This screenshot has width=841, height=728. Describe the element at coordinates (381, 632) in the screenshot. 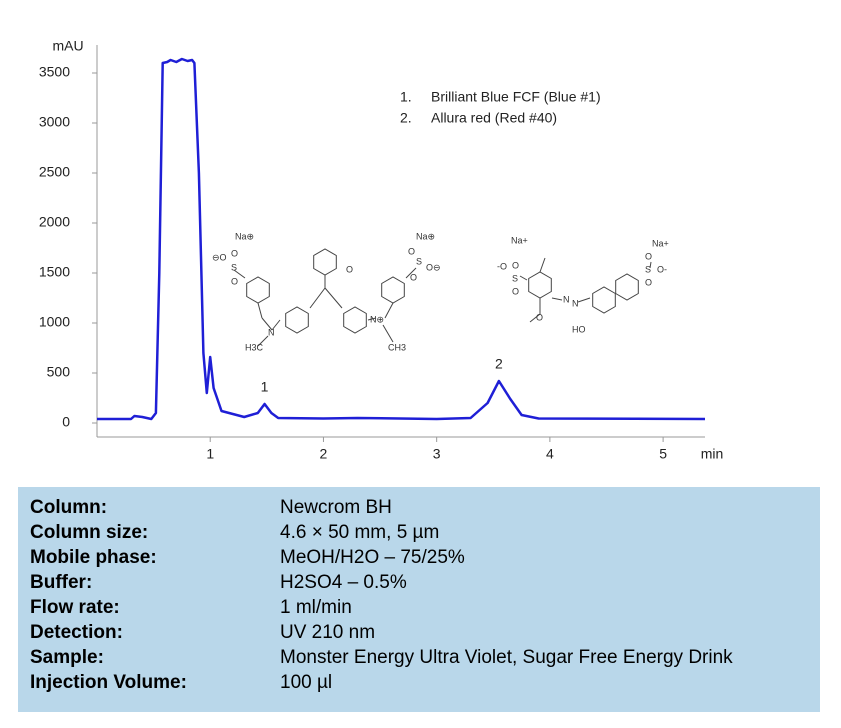

I see `table-row: Detection: UV 210 nm` at that location.